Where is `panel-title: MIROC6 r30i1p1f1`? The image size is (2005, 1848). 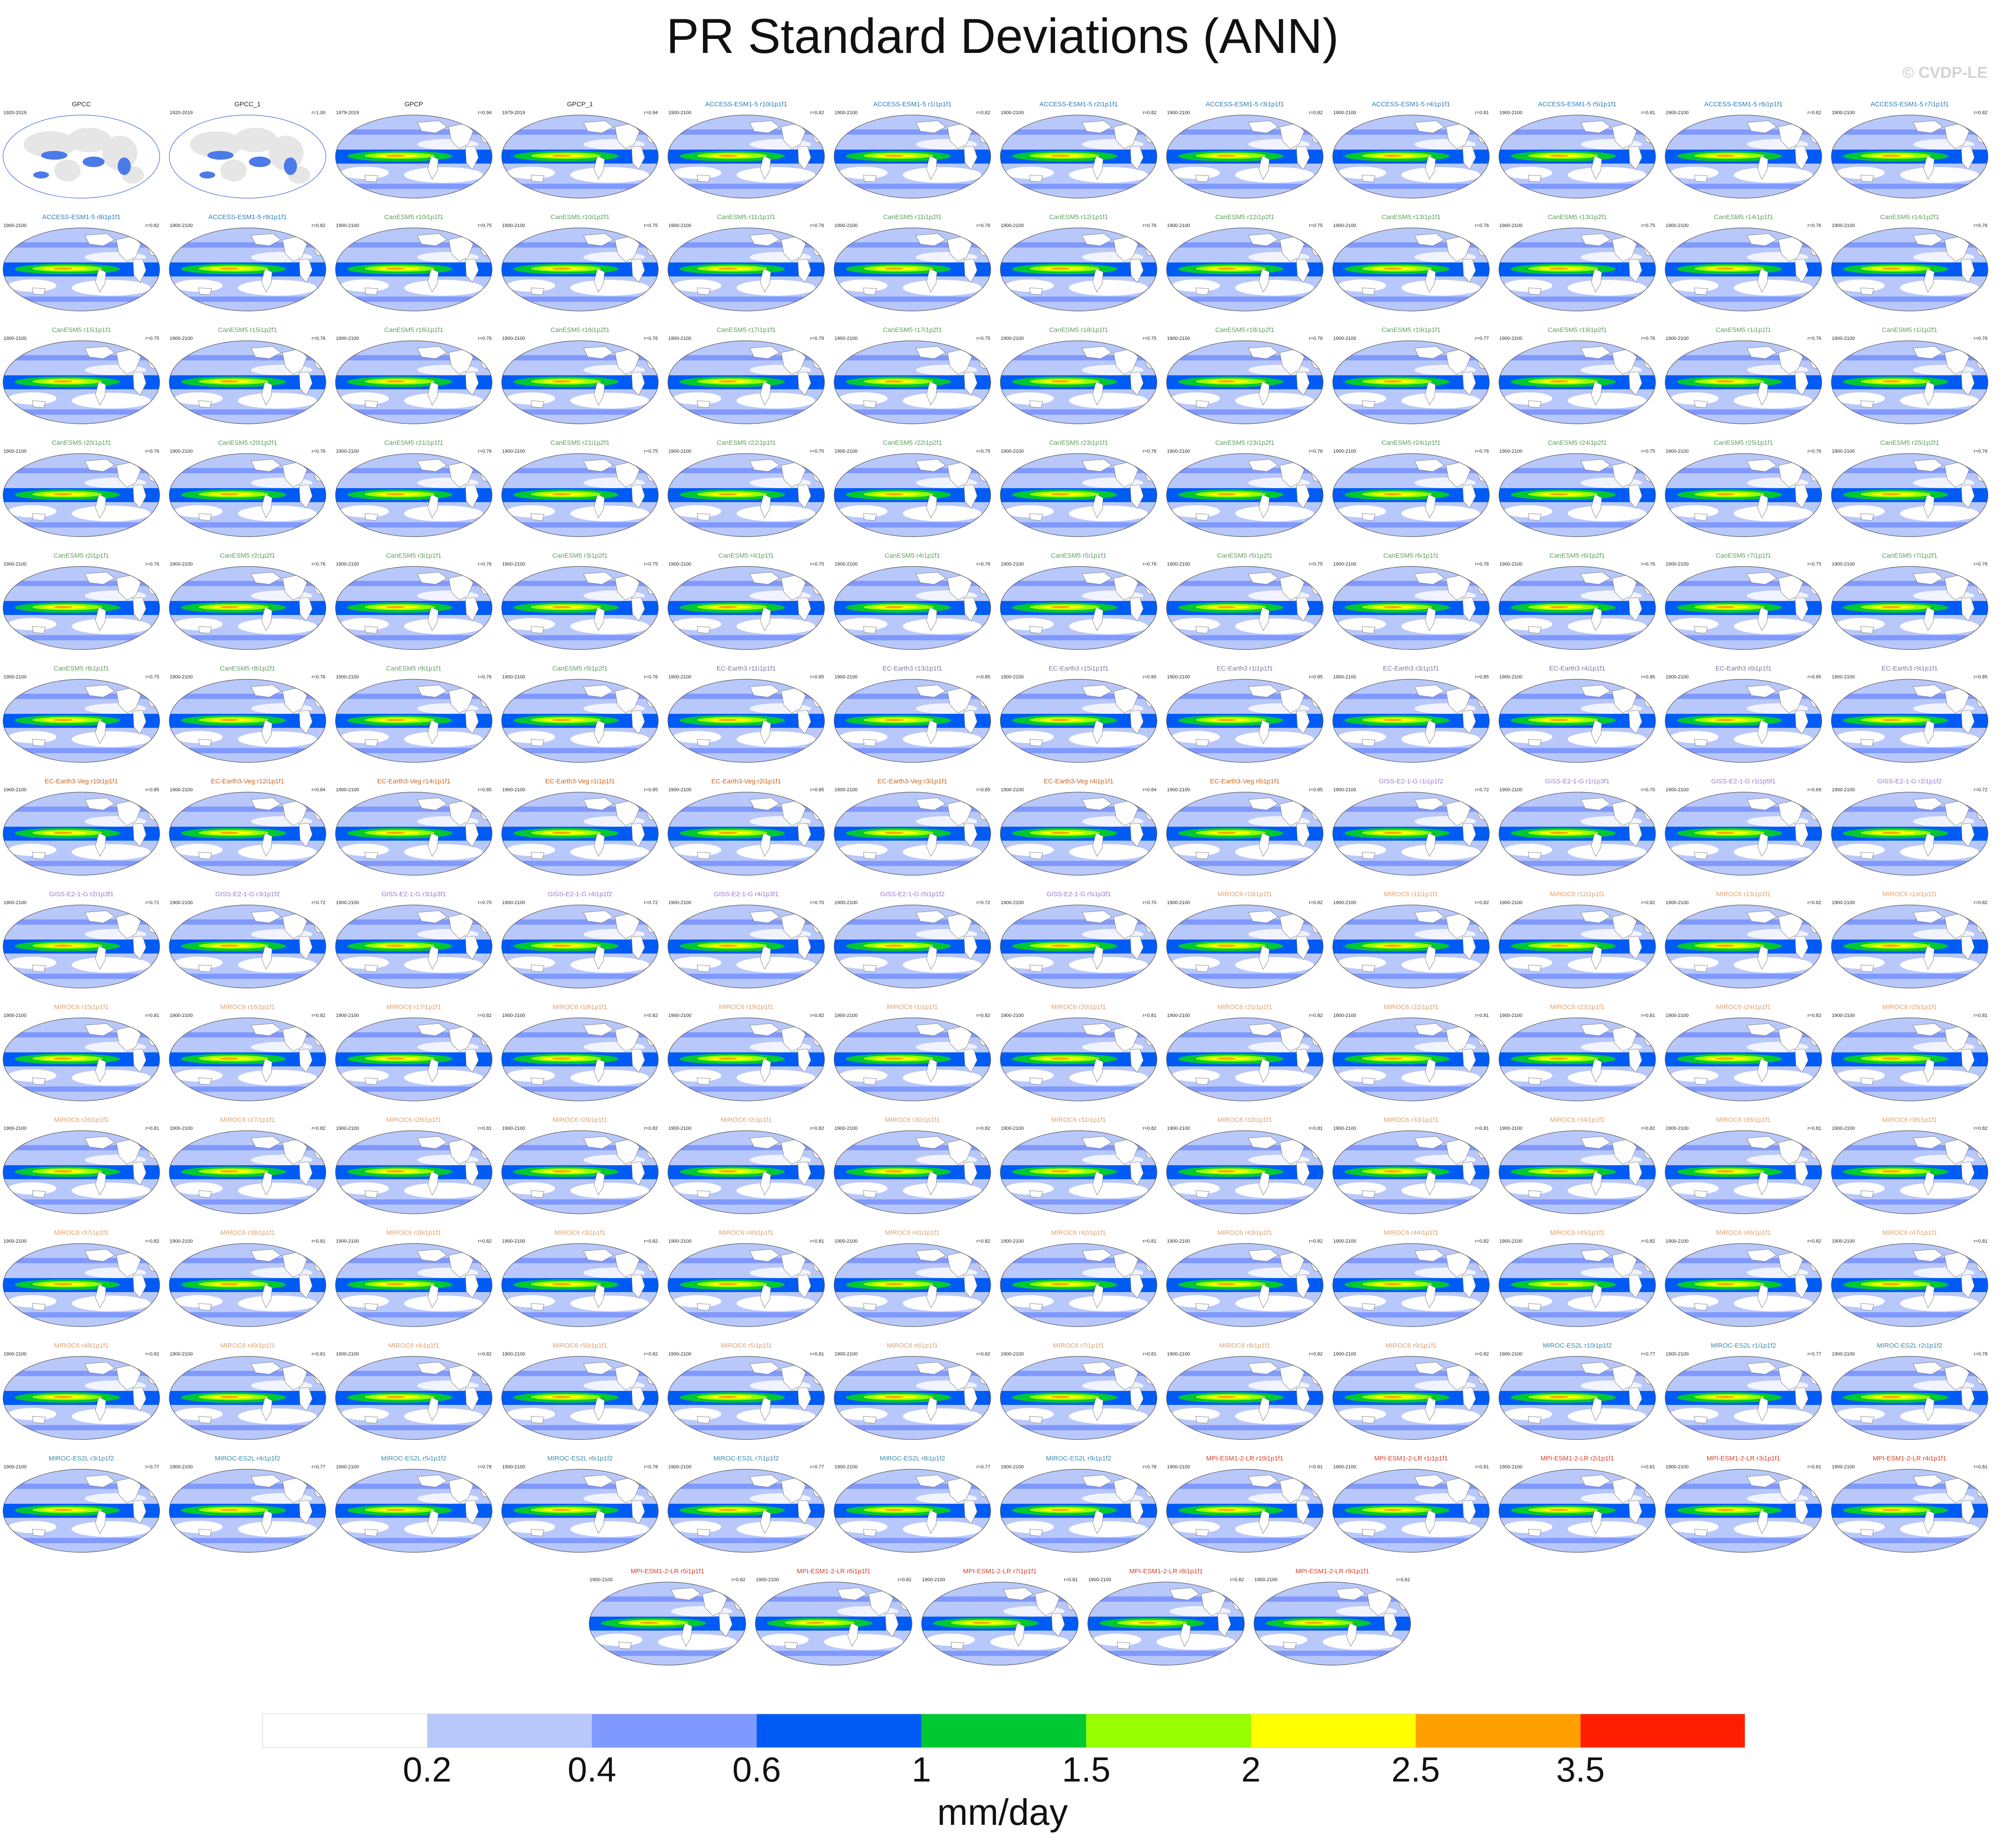
panel-title: MIROC6 r30i1p1f1 is located at coordinates (912, 1120).